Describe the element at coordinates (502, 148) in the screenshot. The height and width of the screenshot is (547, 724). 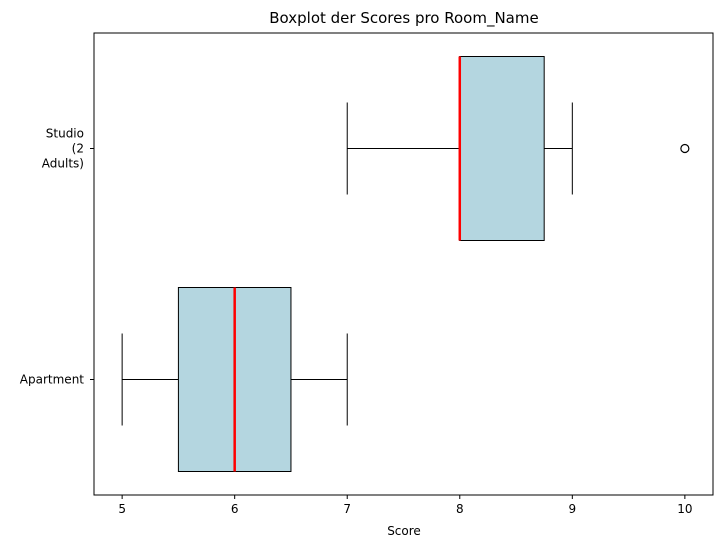
I see `box-cat1` at that location.